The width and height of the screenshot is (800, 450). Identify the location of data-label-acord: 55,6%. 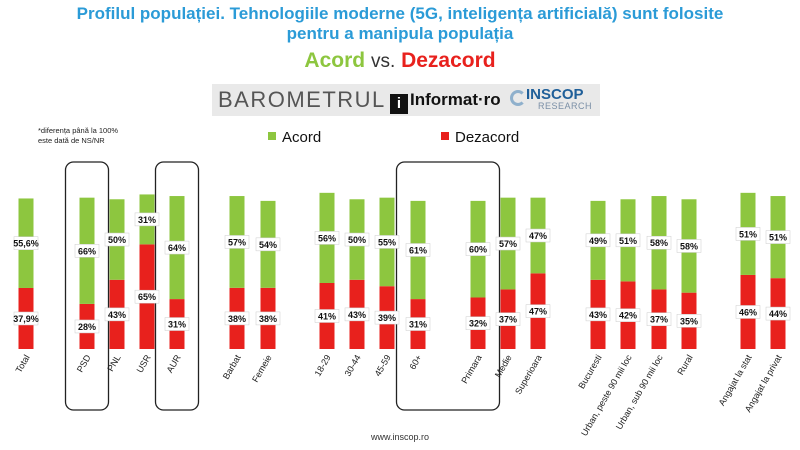
(26, 244).